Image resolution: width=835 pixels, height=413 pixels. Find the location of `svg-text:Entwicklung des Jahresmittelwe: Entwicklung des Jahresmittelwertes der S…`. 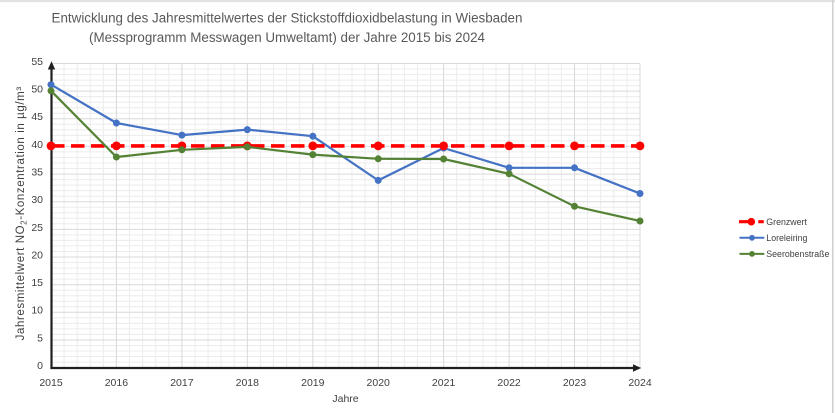

svg-text:Entwicklung des Jahresmittelwe: Entwicklung des Jahresmittelwertes der S… is located at coordinates (287, 18).